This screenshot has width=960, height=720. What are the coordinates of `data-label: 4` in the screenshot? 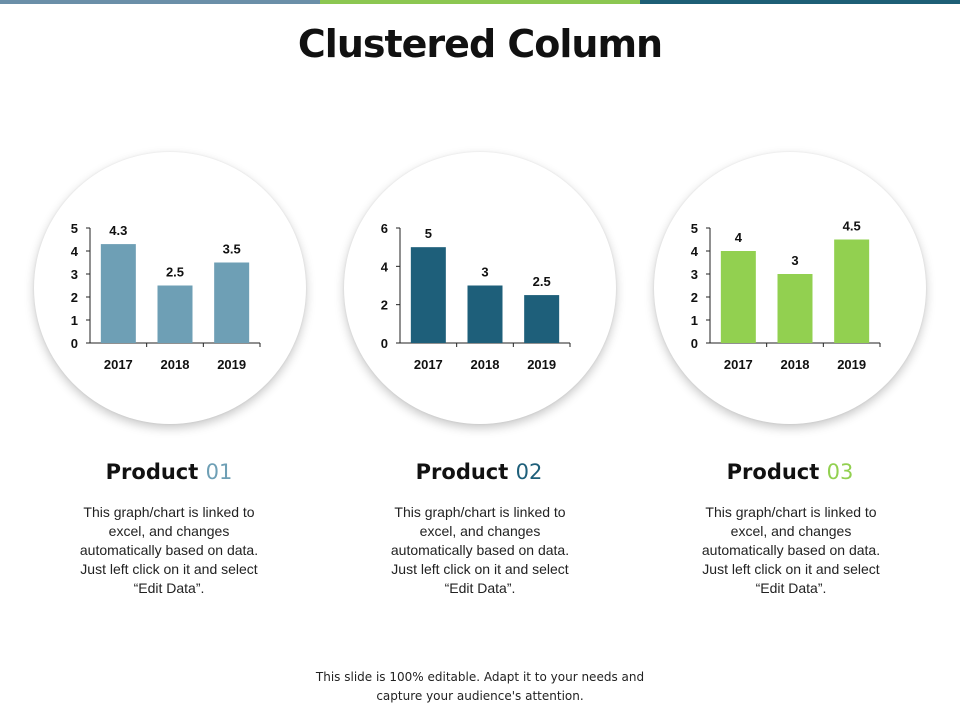 It's located at (739, 237).